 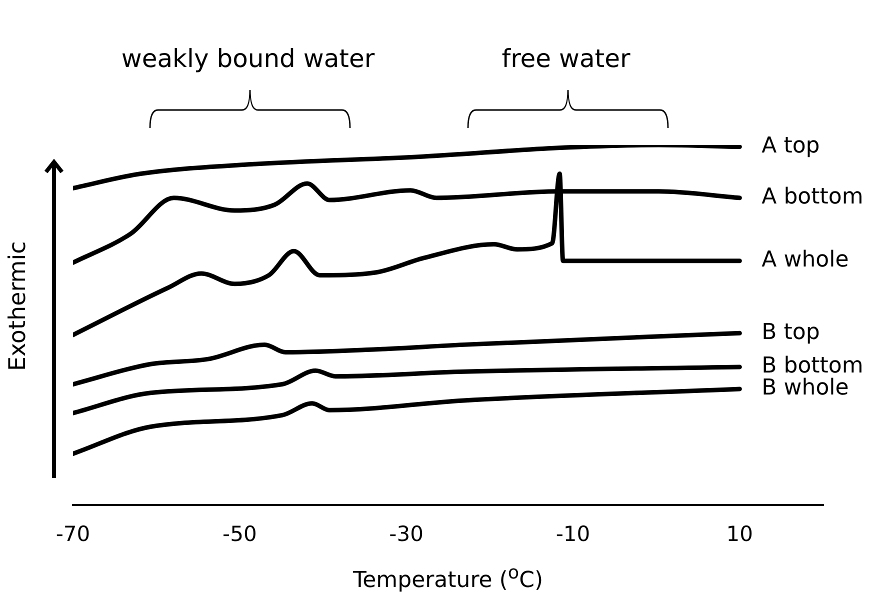 I want to click on x-tick-label: -70, so click(x=73, y=534).